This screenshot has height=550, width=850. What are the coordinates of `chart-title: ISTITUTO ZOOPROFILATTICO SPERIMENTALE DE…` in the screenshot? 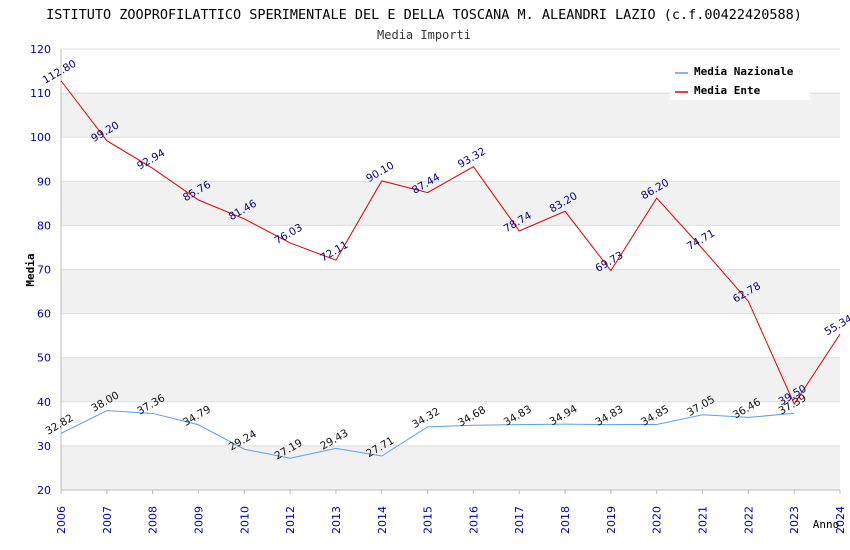 It's located at (424, 15).